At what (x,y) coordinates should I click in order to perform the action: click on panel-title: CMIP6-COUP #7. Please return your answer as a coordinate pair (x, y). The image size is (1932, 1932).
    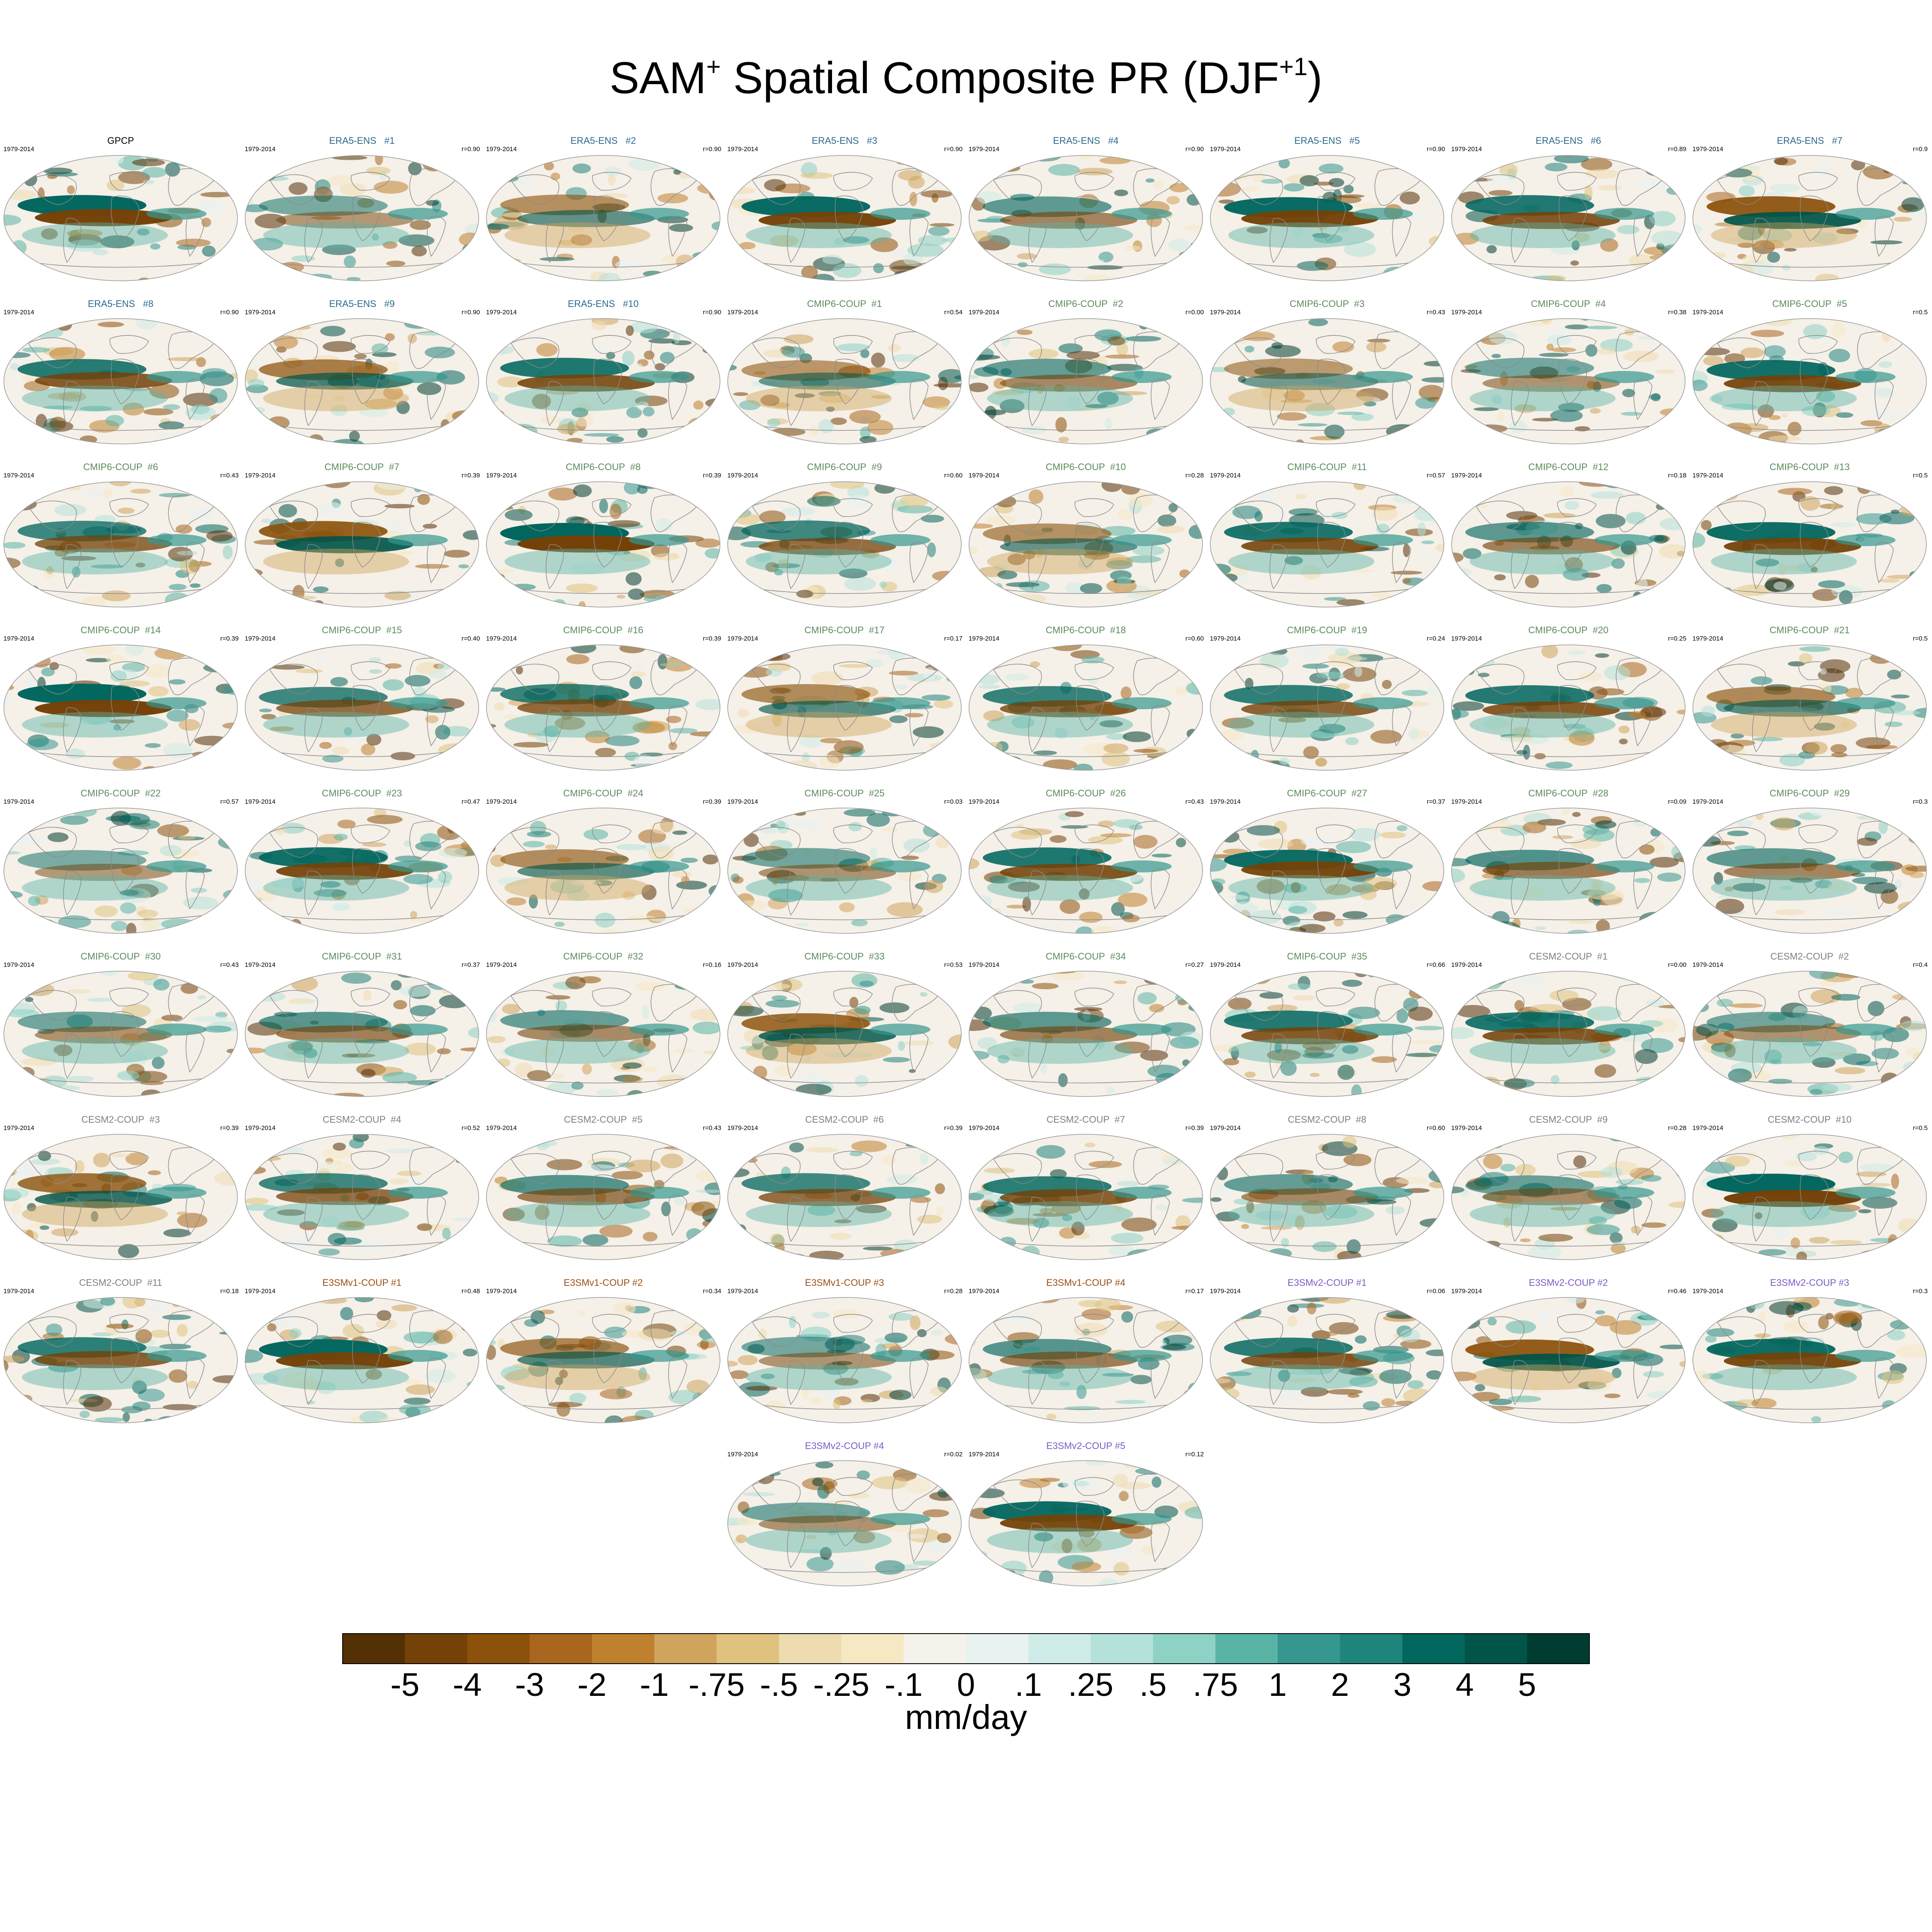
    Looking at the image, I should click on (362, 467).